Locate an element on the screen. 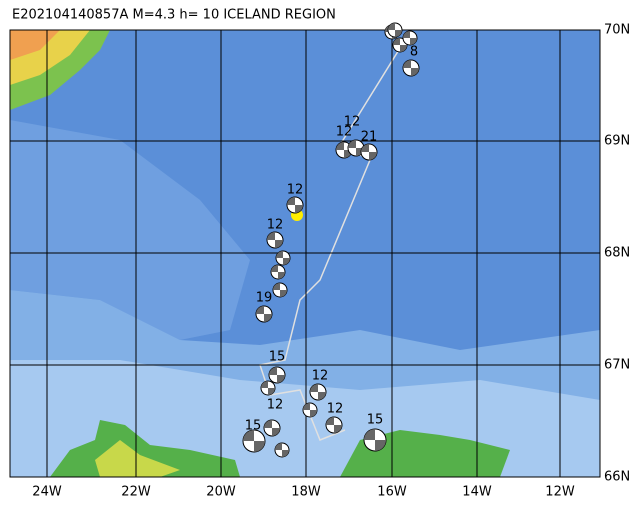  lat-label: 69N is located at coordinates (617, 141).